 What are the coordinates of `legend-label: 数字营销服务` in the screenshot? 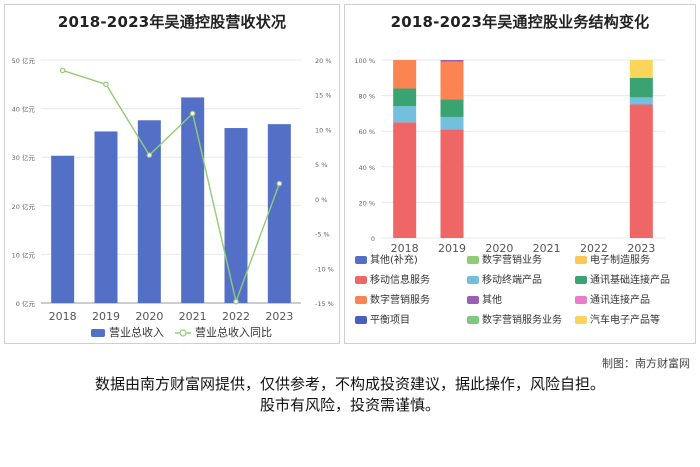 It's located at (400, 299).